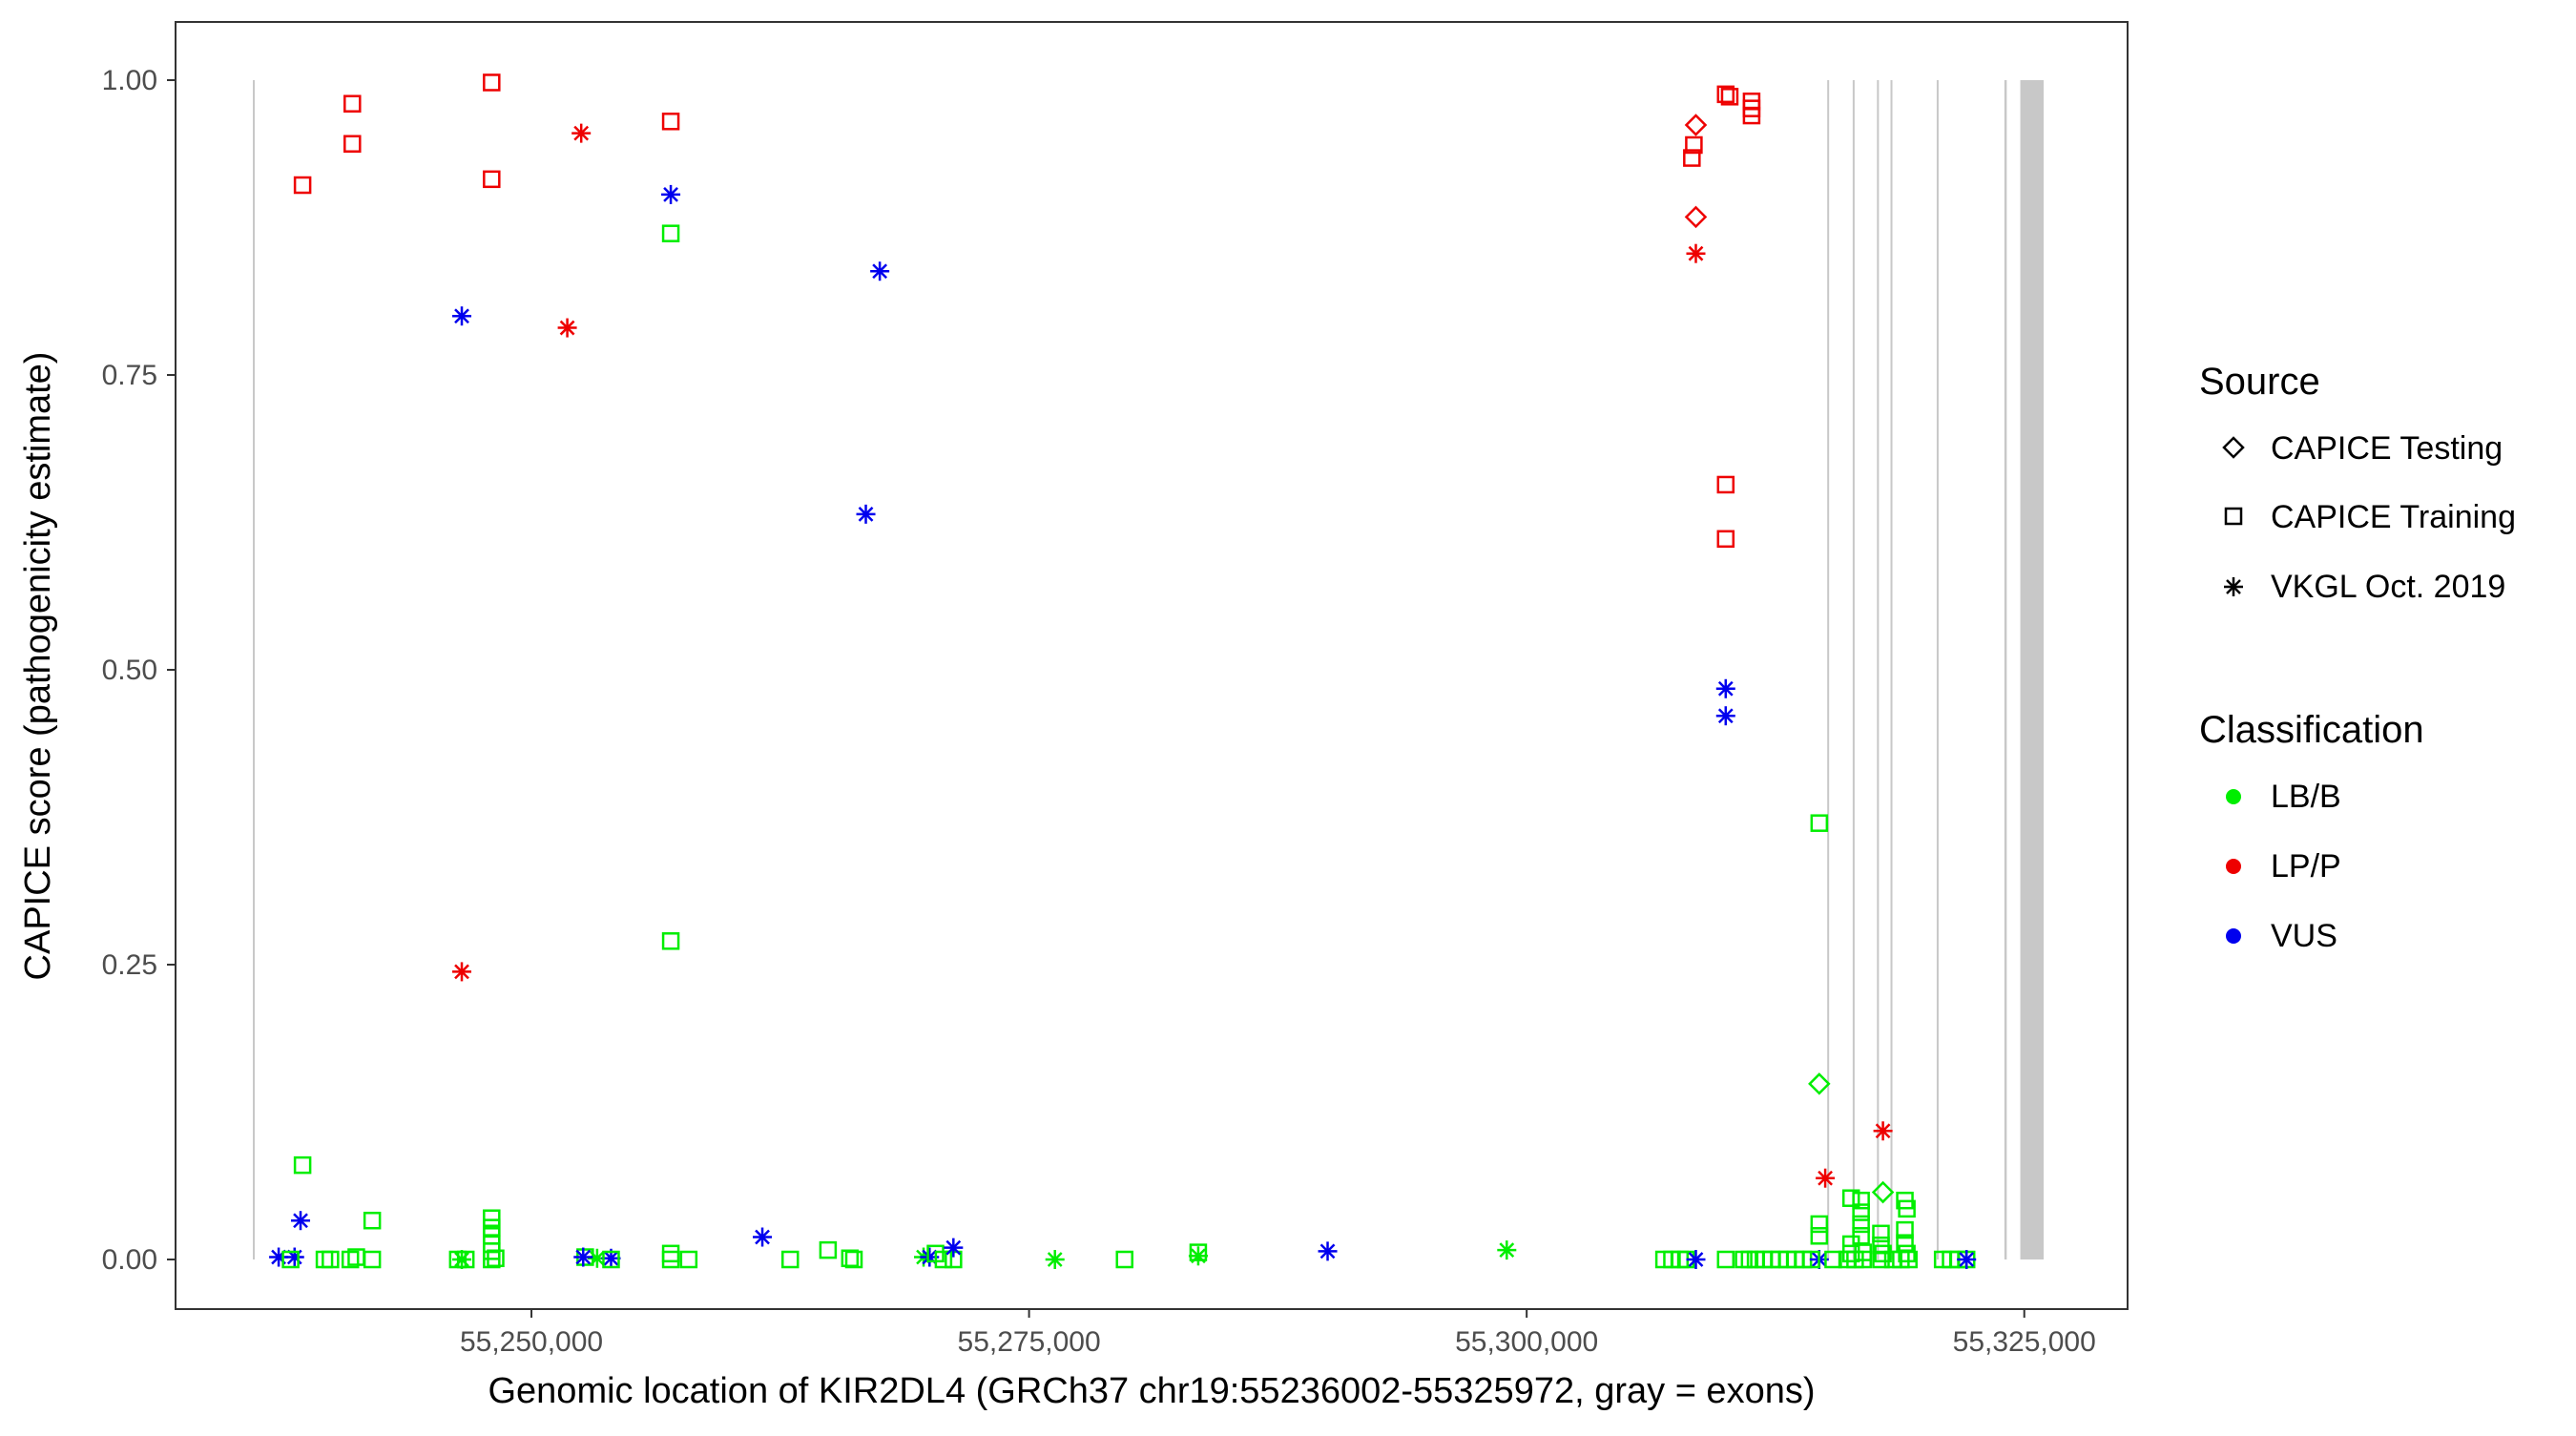 Image resolution: width=2576 pixels, height=1436 pixels. I want to click on legend-source-key-testing: CAPICE Testing, so click(2362, 448).